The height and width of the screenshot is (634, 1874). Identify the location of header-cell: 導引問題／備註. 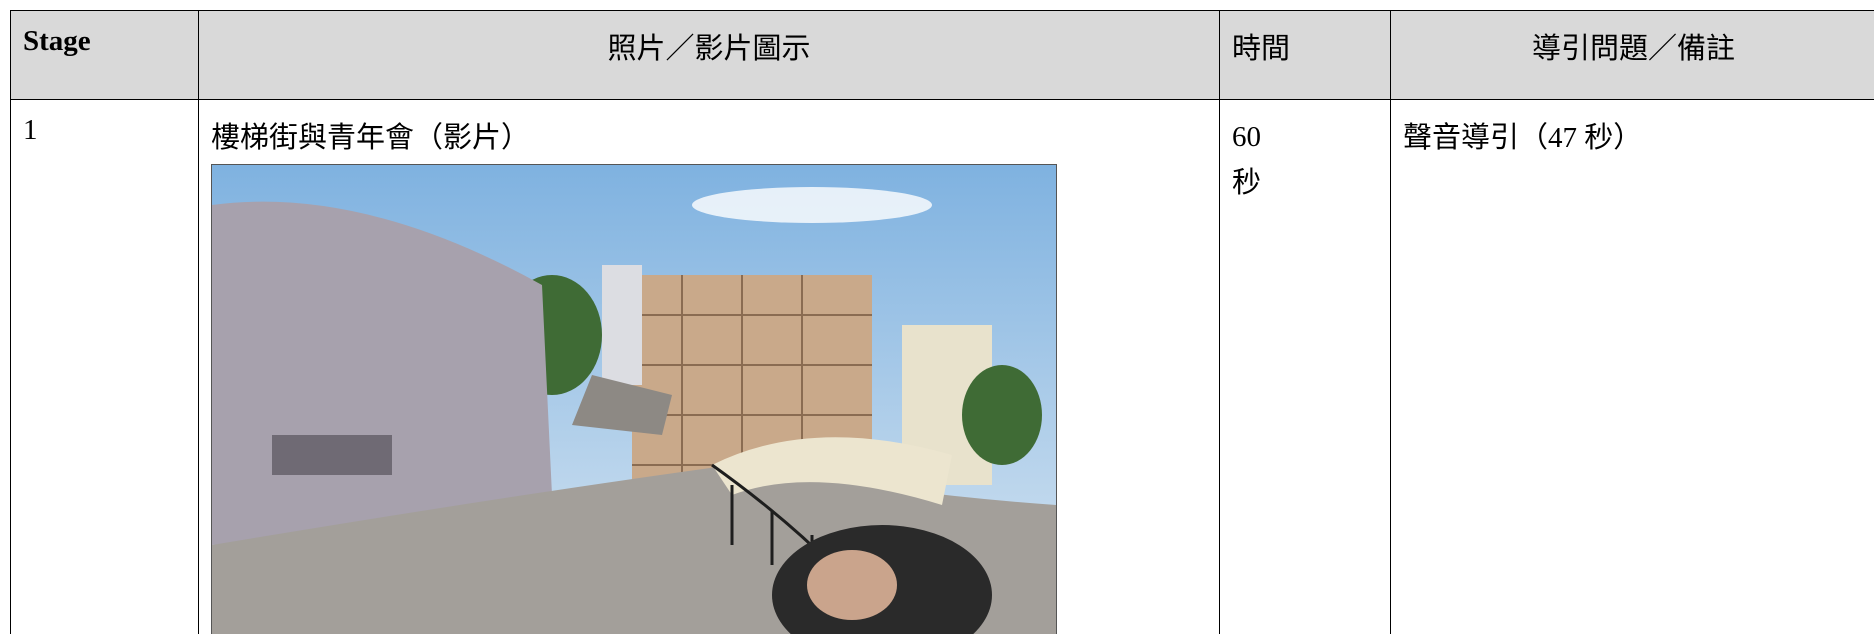
(1632, 55).